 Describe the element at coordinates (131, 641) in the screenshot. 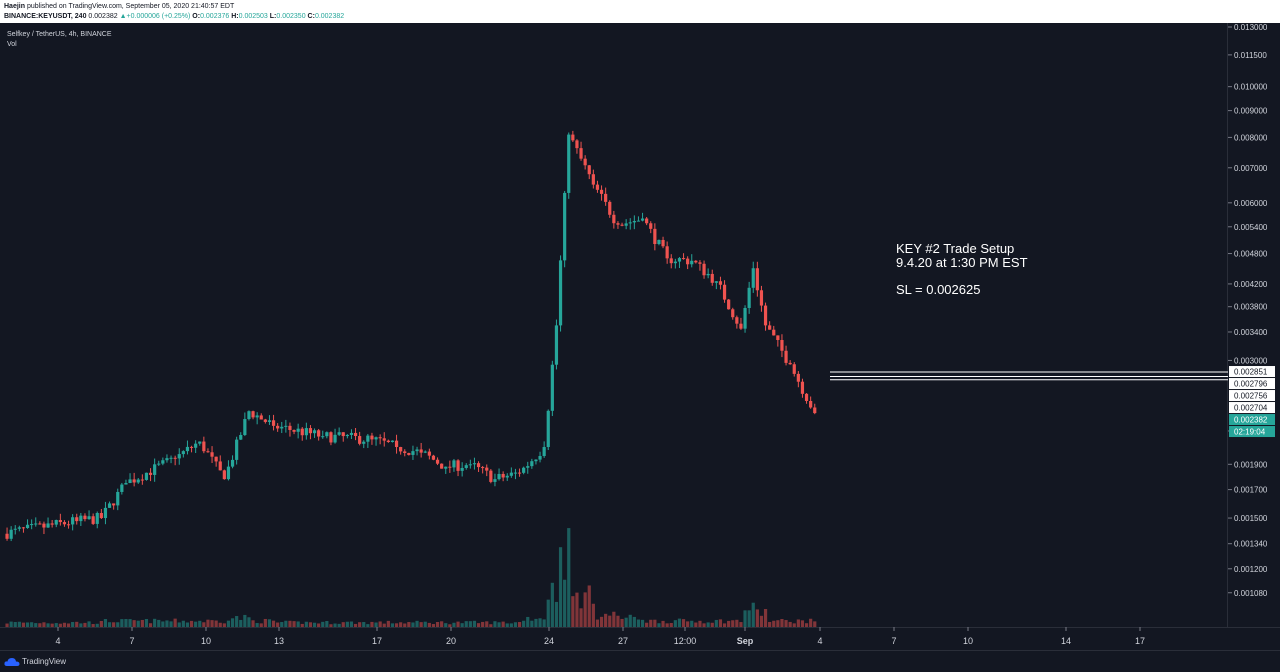

I see `x-tick-label-1: 7` at that location.